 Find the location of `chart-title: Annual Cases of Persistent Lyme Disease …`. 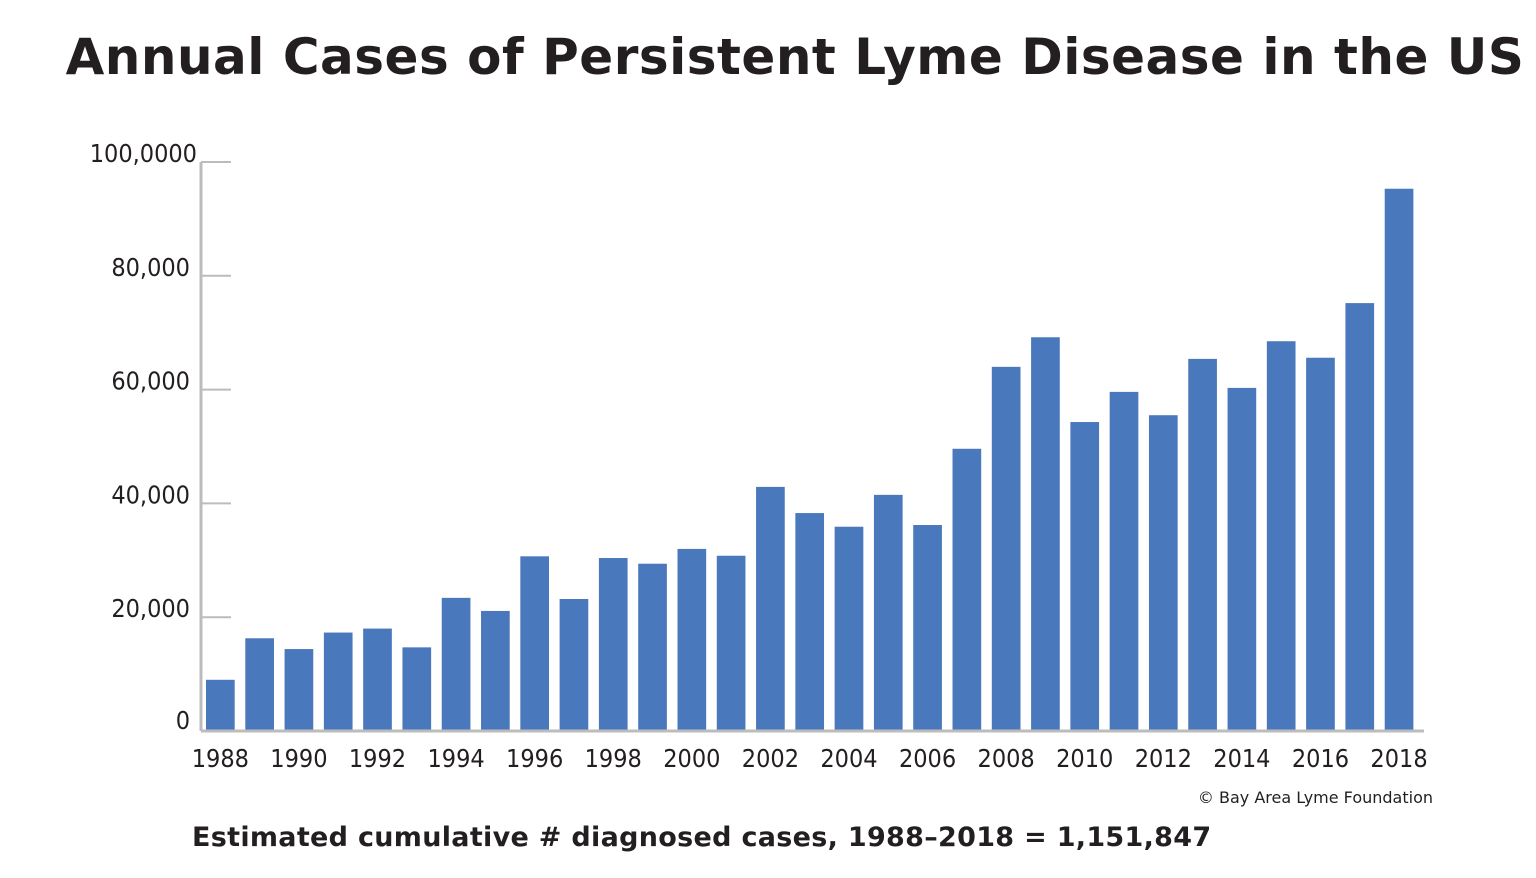

chart-title: Annual Cases of Persistent Lyme Disease … is located at coordinates (795, 57).